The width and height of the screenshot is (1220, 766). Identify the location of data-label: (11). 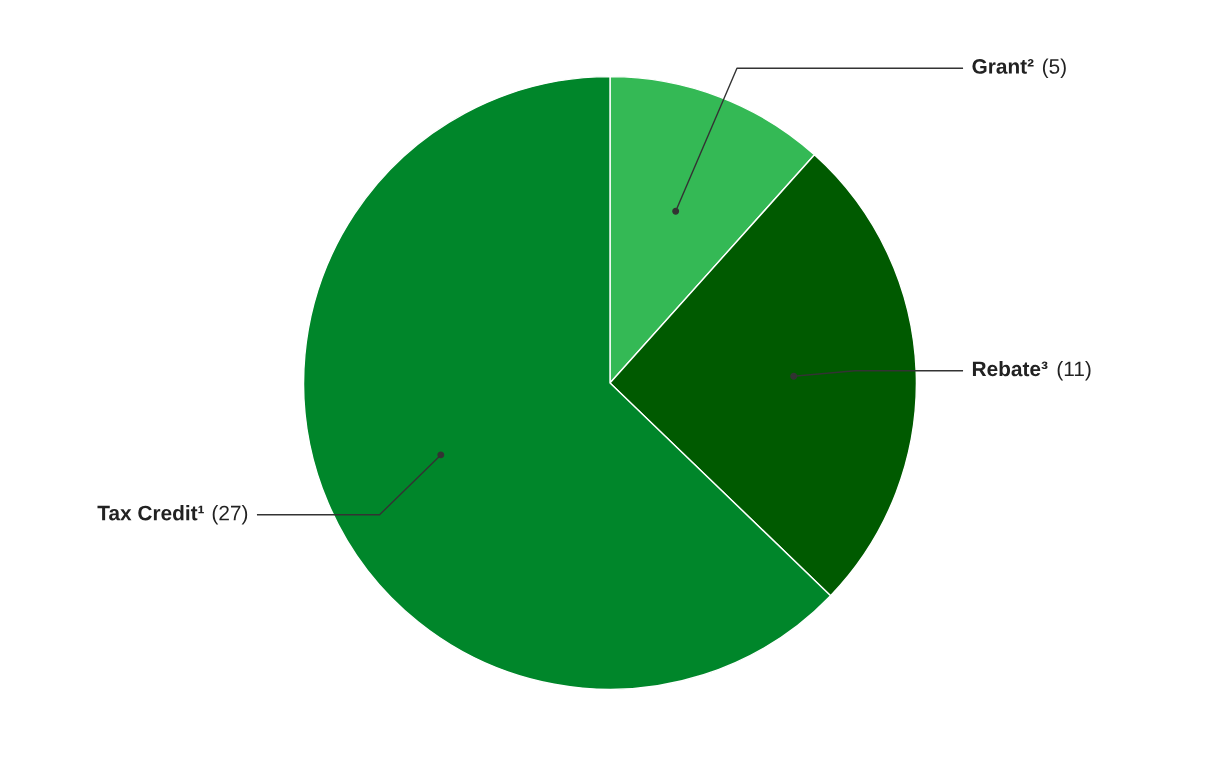
(1074, 370).